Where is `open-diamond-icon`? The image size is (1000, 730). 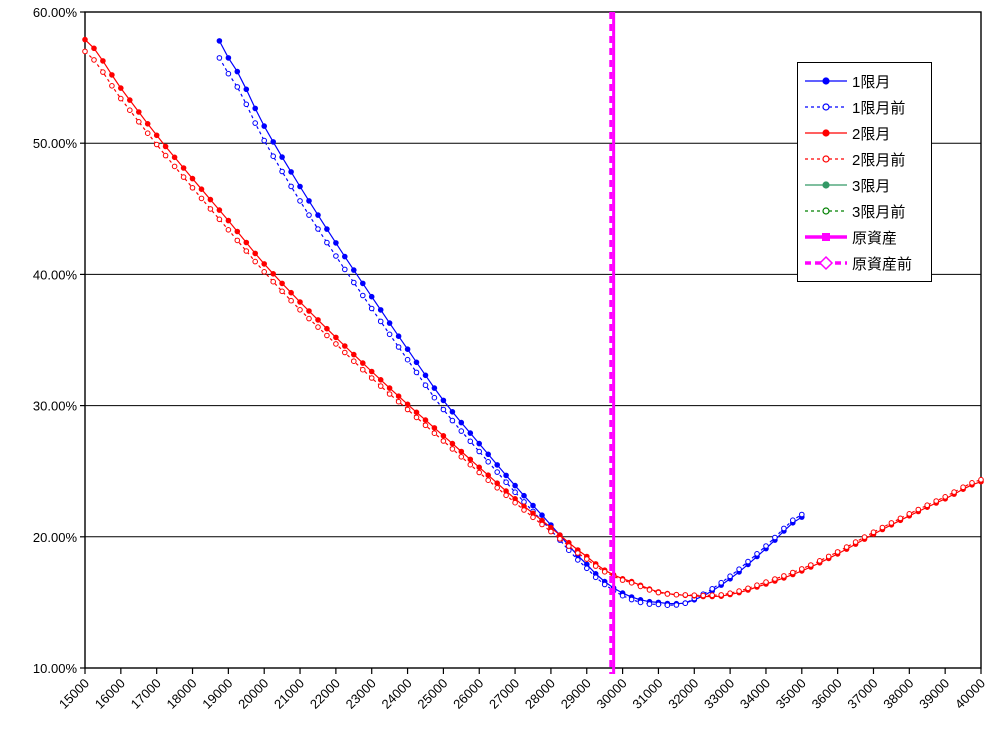 open-diamond-icon is located at coordinates (826, 263).